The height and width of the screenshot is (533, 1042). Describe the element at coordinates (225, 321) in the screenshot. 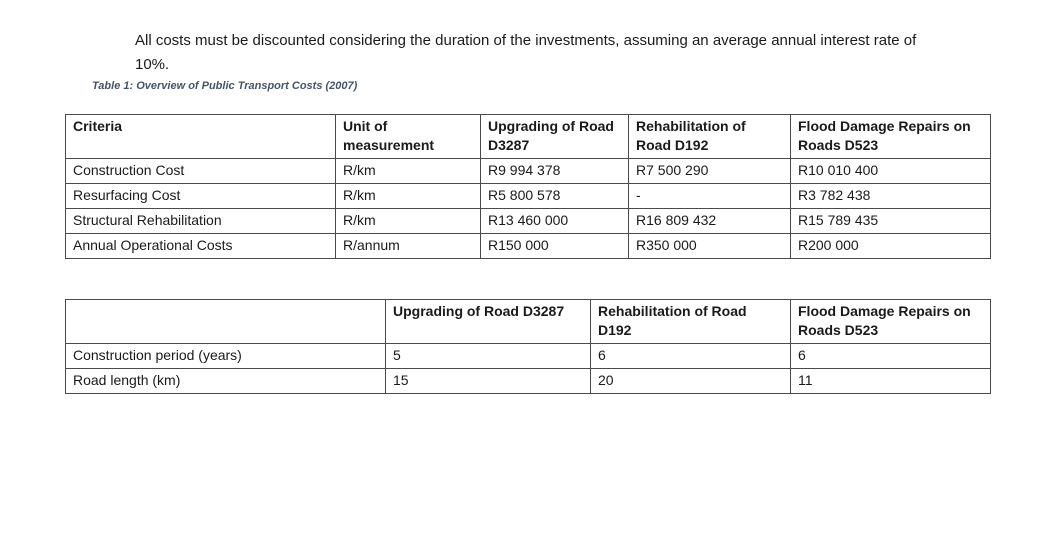

I see `column-header-empty` at that location.